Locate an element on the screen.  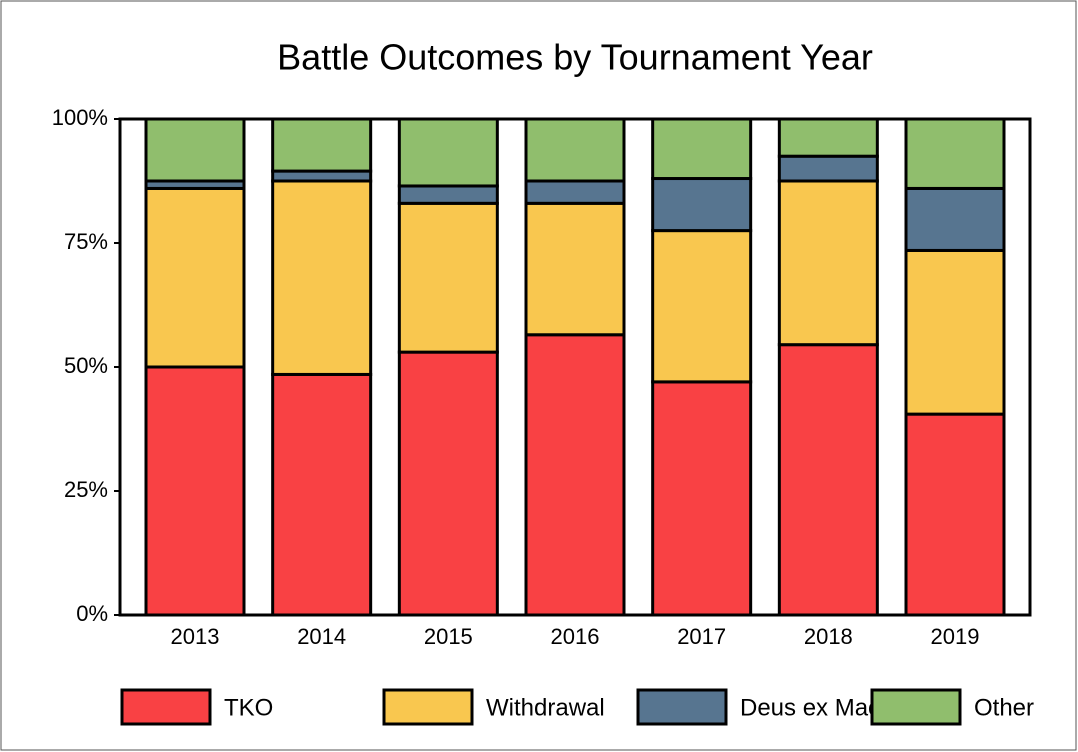
x-tick-label: 2013 is located at coordinates (195, 636).